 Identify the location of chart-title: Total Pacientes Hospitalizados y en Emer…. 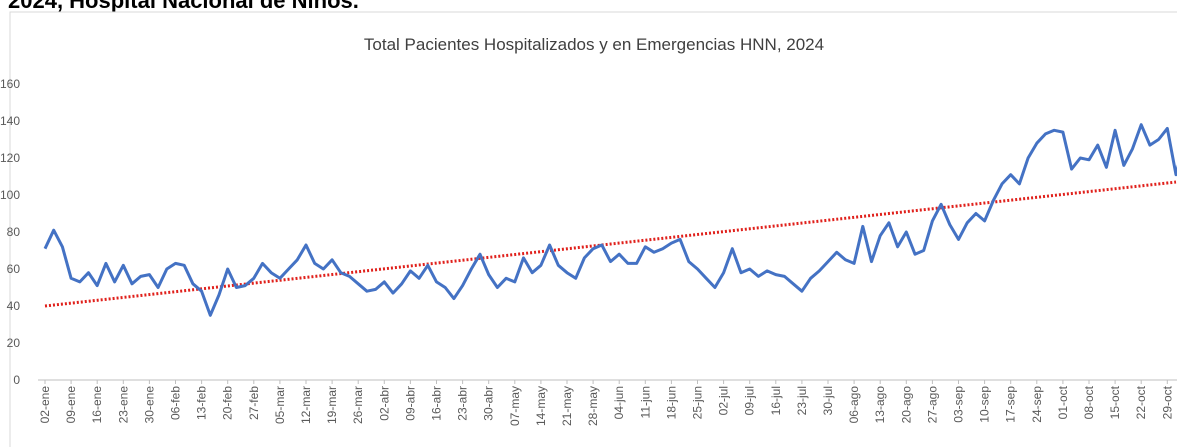
(594, 44).